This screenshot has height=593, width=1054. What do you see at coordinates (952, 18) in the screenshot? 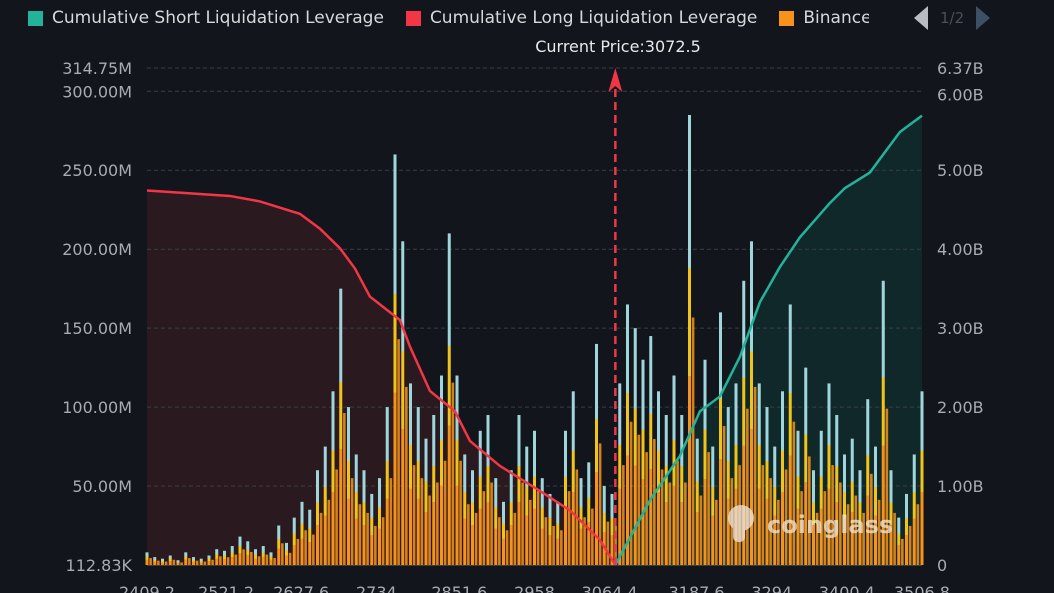
I see `legend-pager: 1/2` at bounding box center [952, 18].